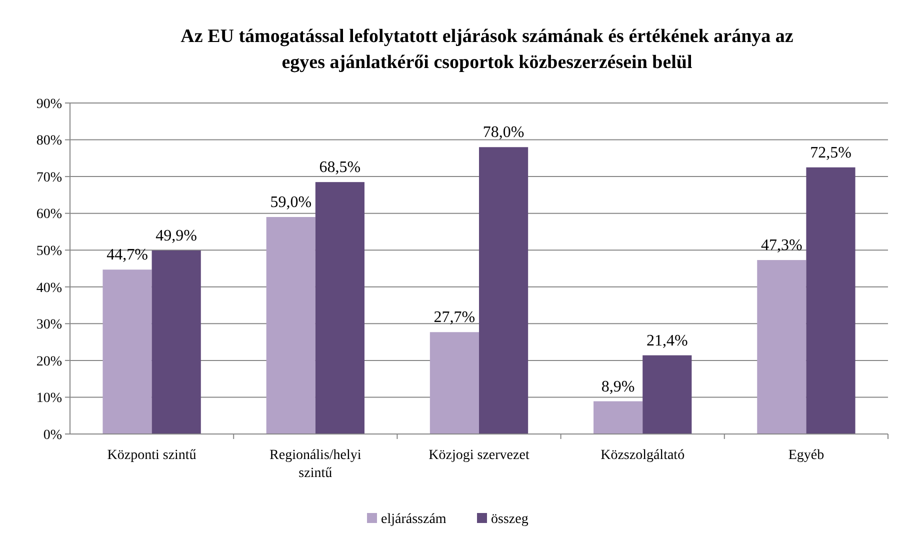 The width and height of the screenshot is (898, 540). I want to click on data-label: 49,9%, so click(177, 235).